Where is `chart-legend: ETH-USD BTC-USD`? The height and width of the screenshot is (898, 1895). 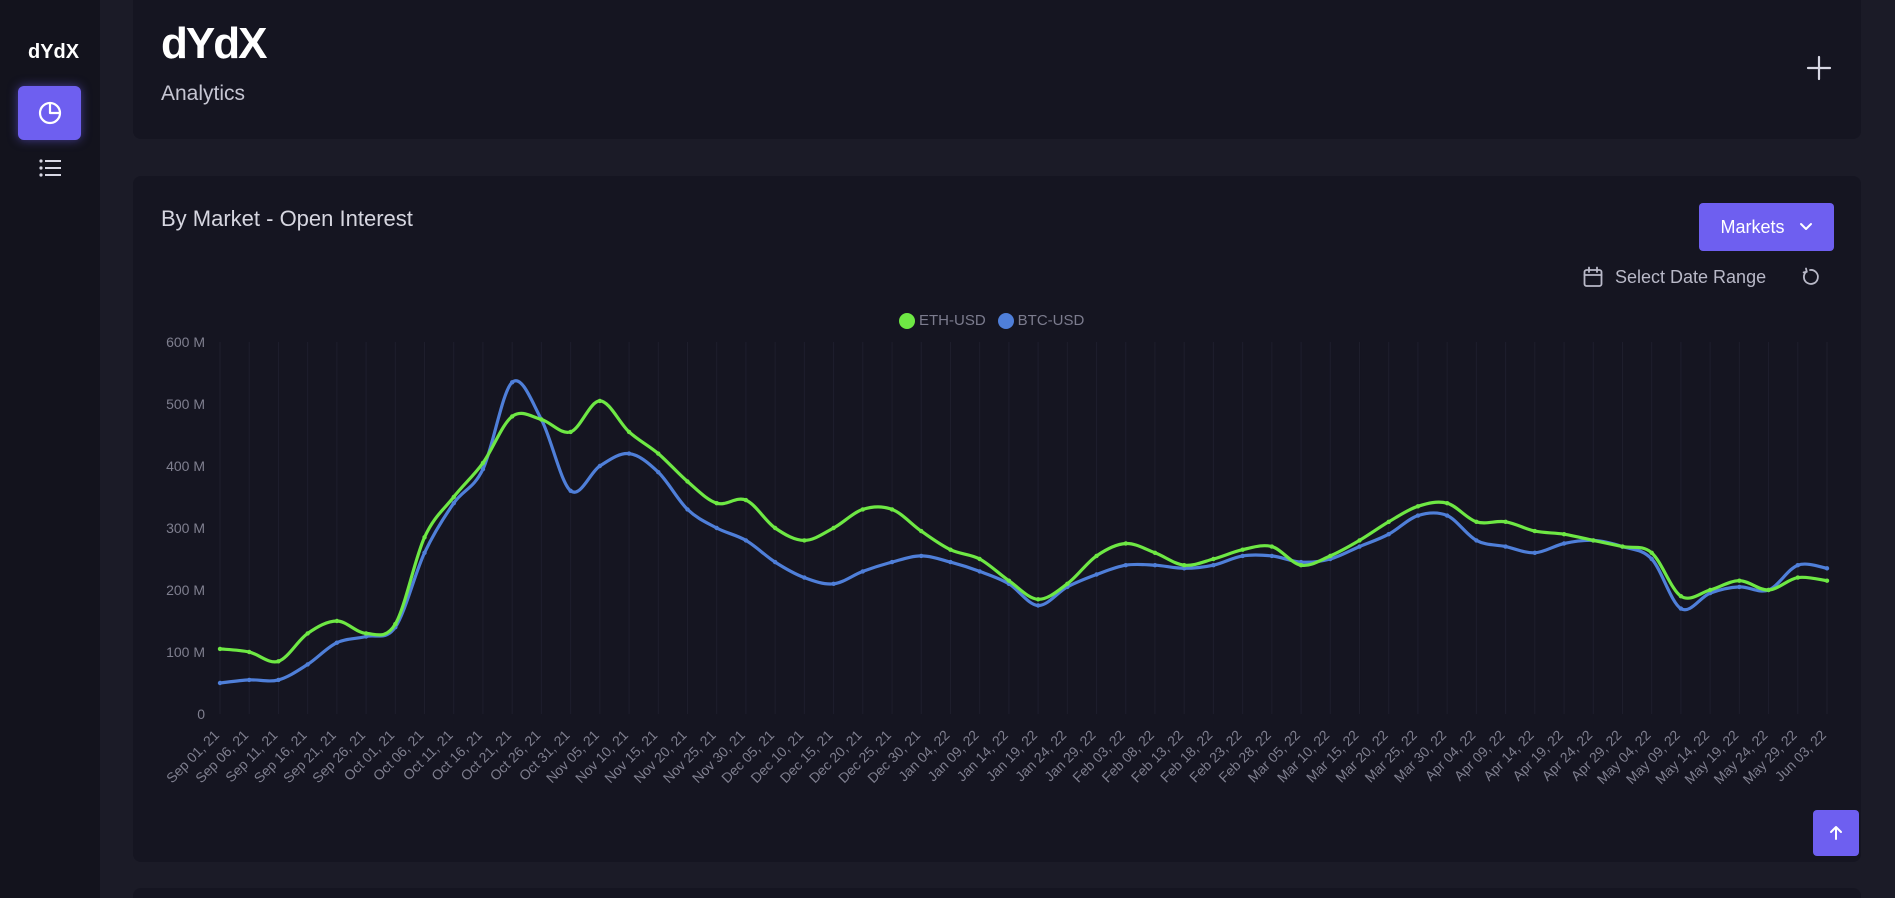
chart-legend: ETH-USD BTC-USD is located at coordinates (991, 320).